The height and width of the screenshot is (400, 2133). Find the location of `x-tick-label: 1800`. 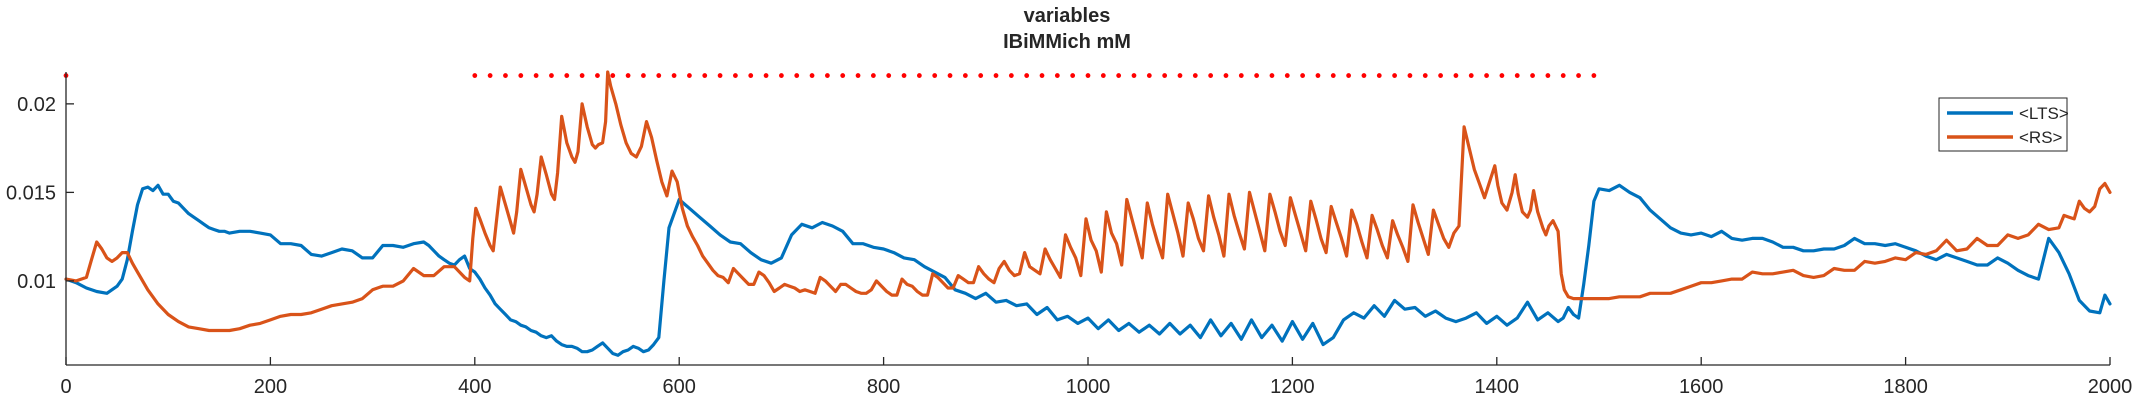

x-tick-label: 1800 is located at coordinates (1905, 387).